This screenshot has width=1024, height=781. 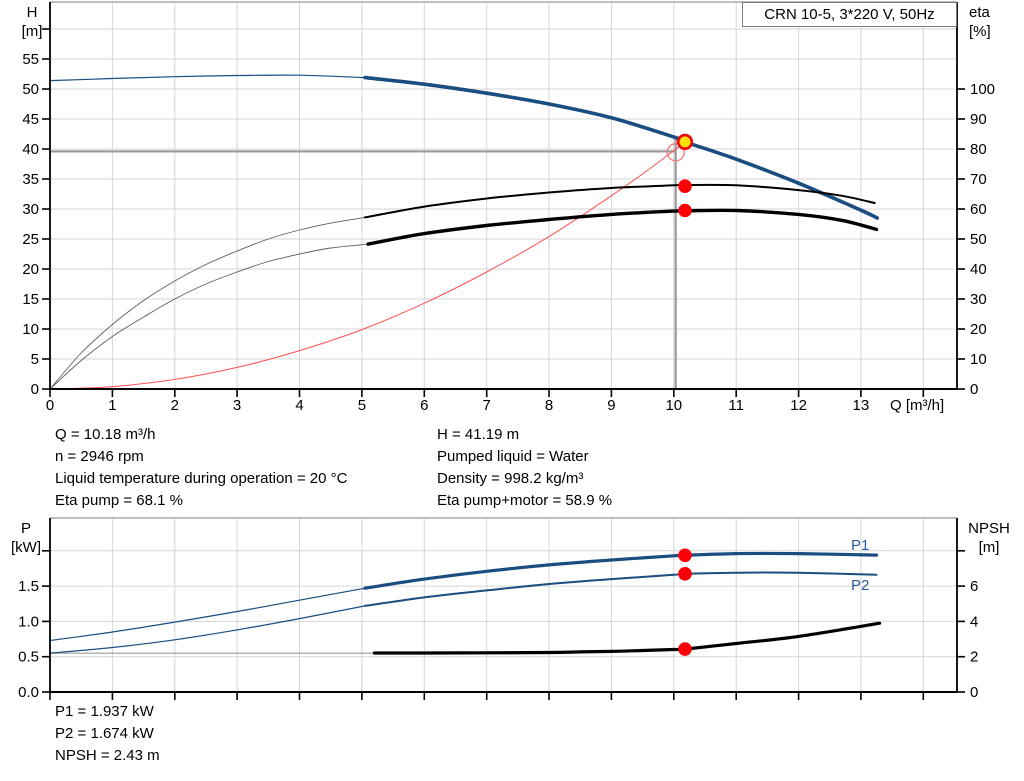 What do you see at coordinates (685, 555) in the screenshot?
I see `p1-point` at bounding box center [685, 555].